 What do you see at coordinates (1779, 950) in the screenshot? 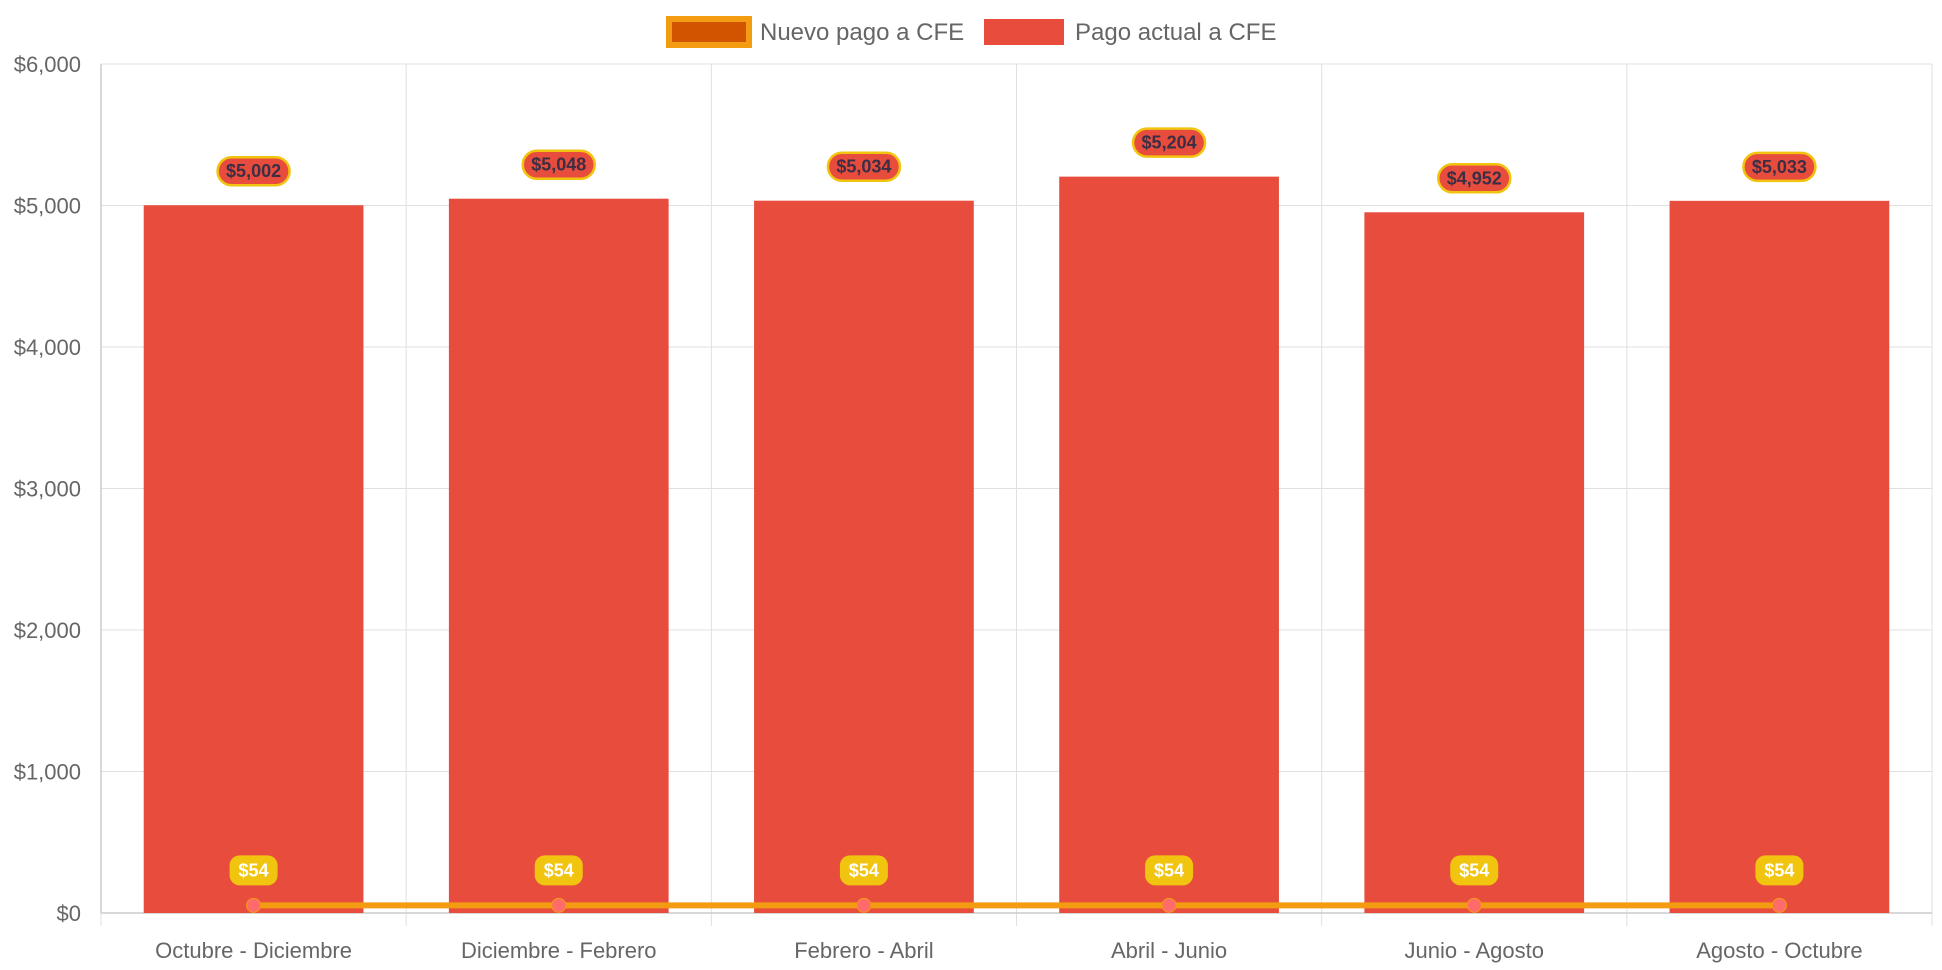
I see `x-tick-label: Agosto - Octubre` at bounding box center [1779, 950].